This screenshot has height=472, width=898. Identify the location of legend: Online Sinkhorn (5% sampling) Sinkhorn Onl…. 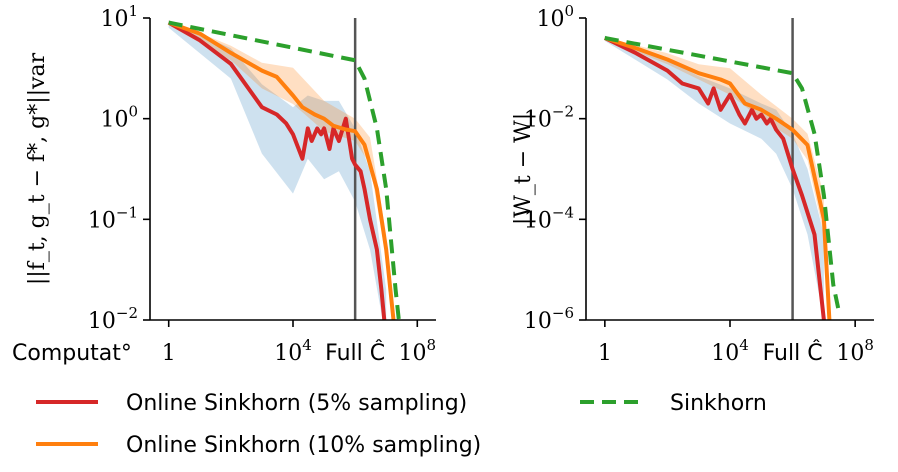
(401, 424).